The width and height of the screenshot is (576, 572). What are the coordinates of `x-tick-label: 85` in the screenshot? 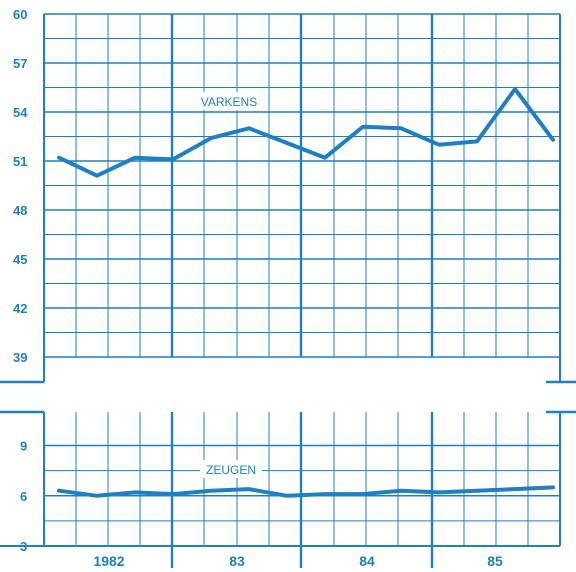 It's located at (495, 561).